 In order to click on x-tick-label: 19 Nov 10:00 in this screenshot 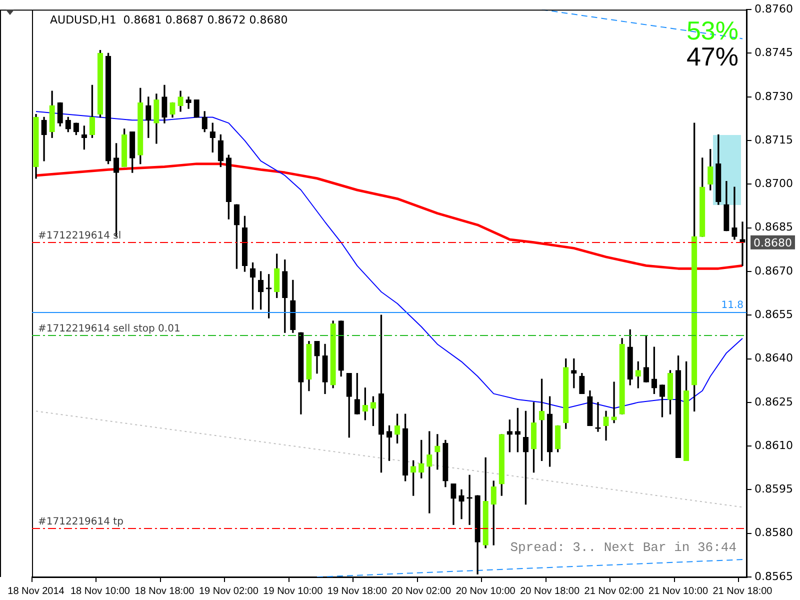, I will do `click(293, 591)`.